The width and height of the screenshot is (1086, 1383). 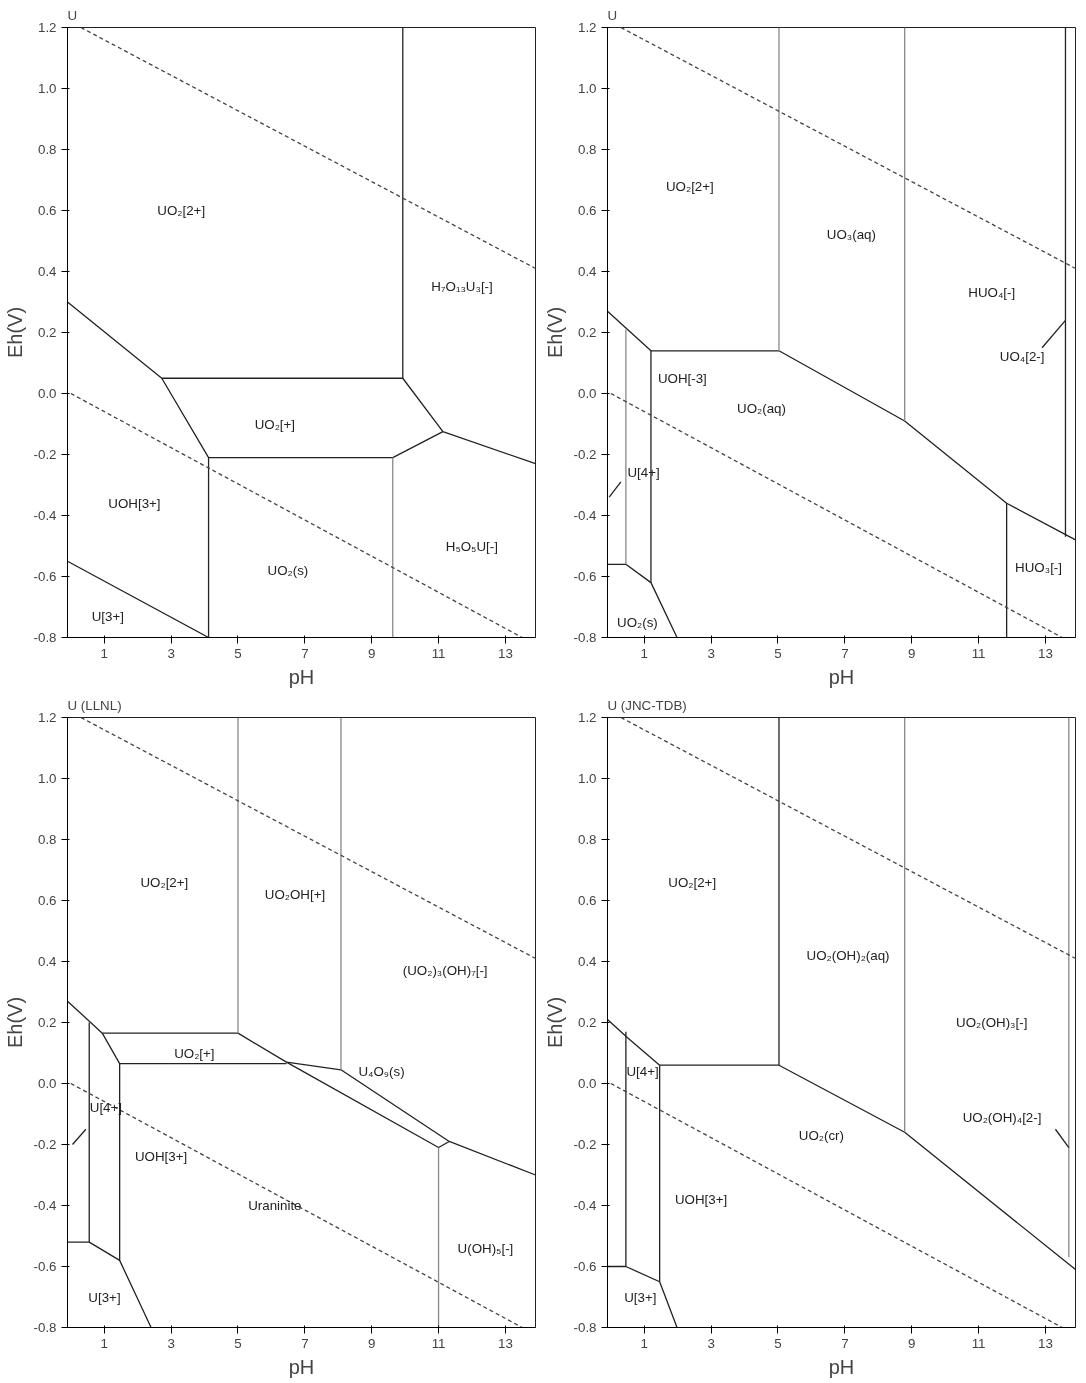 I want to click on annotation: U(OH)₅[-], so click(x=485, y=1248).